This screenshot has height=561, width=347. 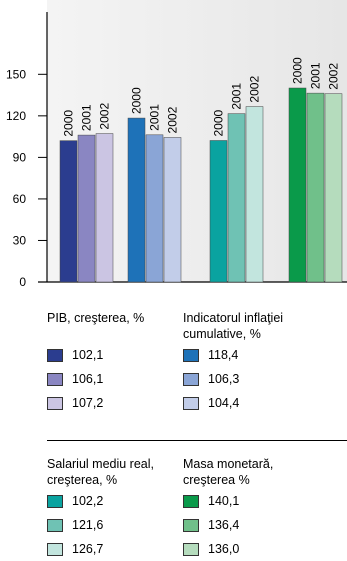 What do you see at coordinates (114, 503) in the screenshot?
I see `legend-item: 102,2` at bounding box center [114, 503].